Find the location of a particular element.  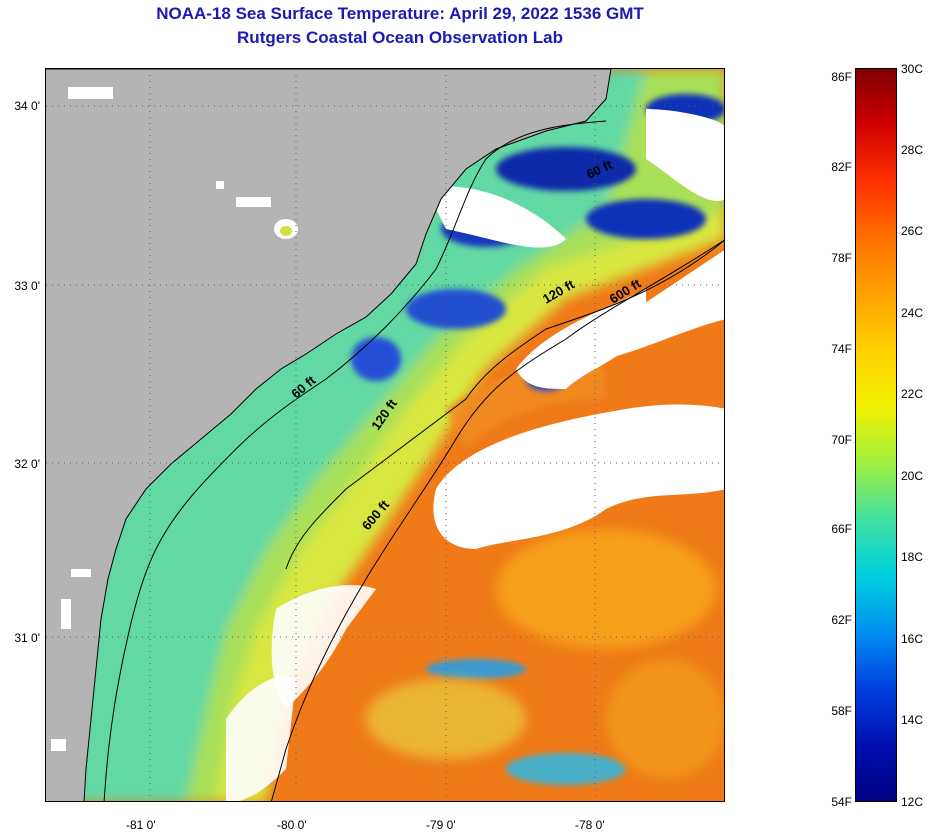

colorbar-f-label: 82F is located at coordinates (841, 167).